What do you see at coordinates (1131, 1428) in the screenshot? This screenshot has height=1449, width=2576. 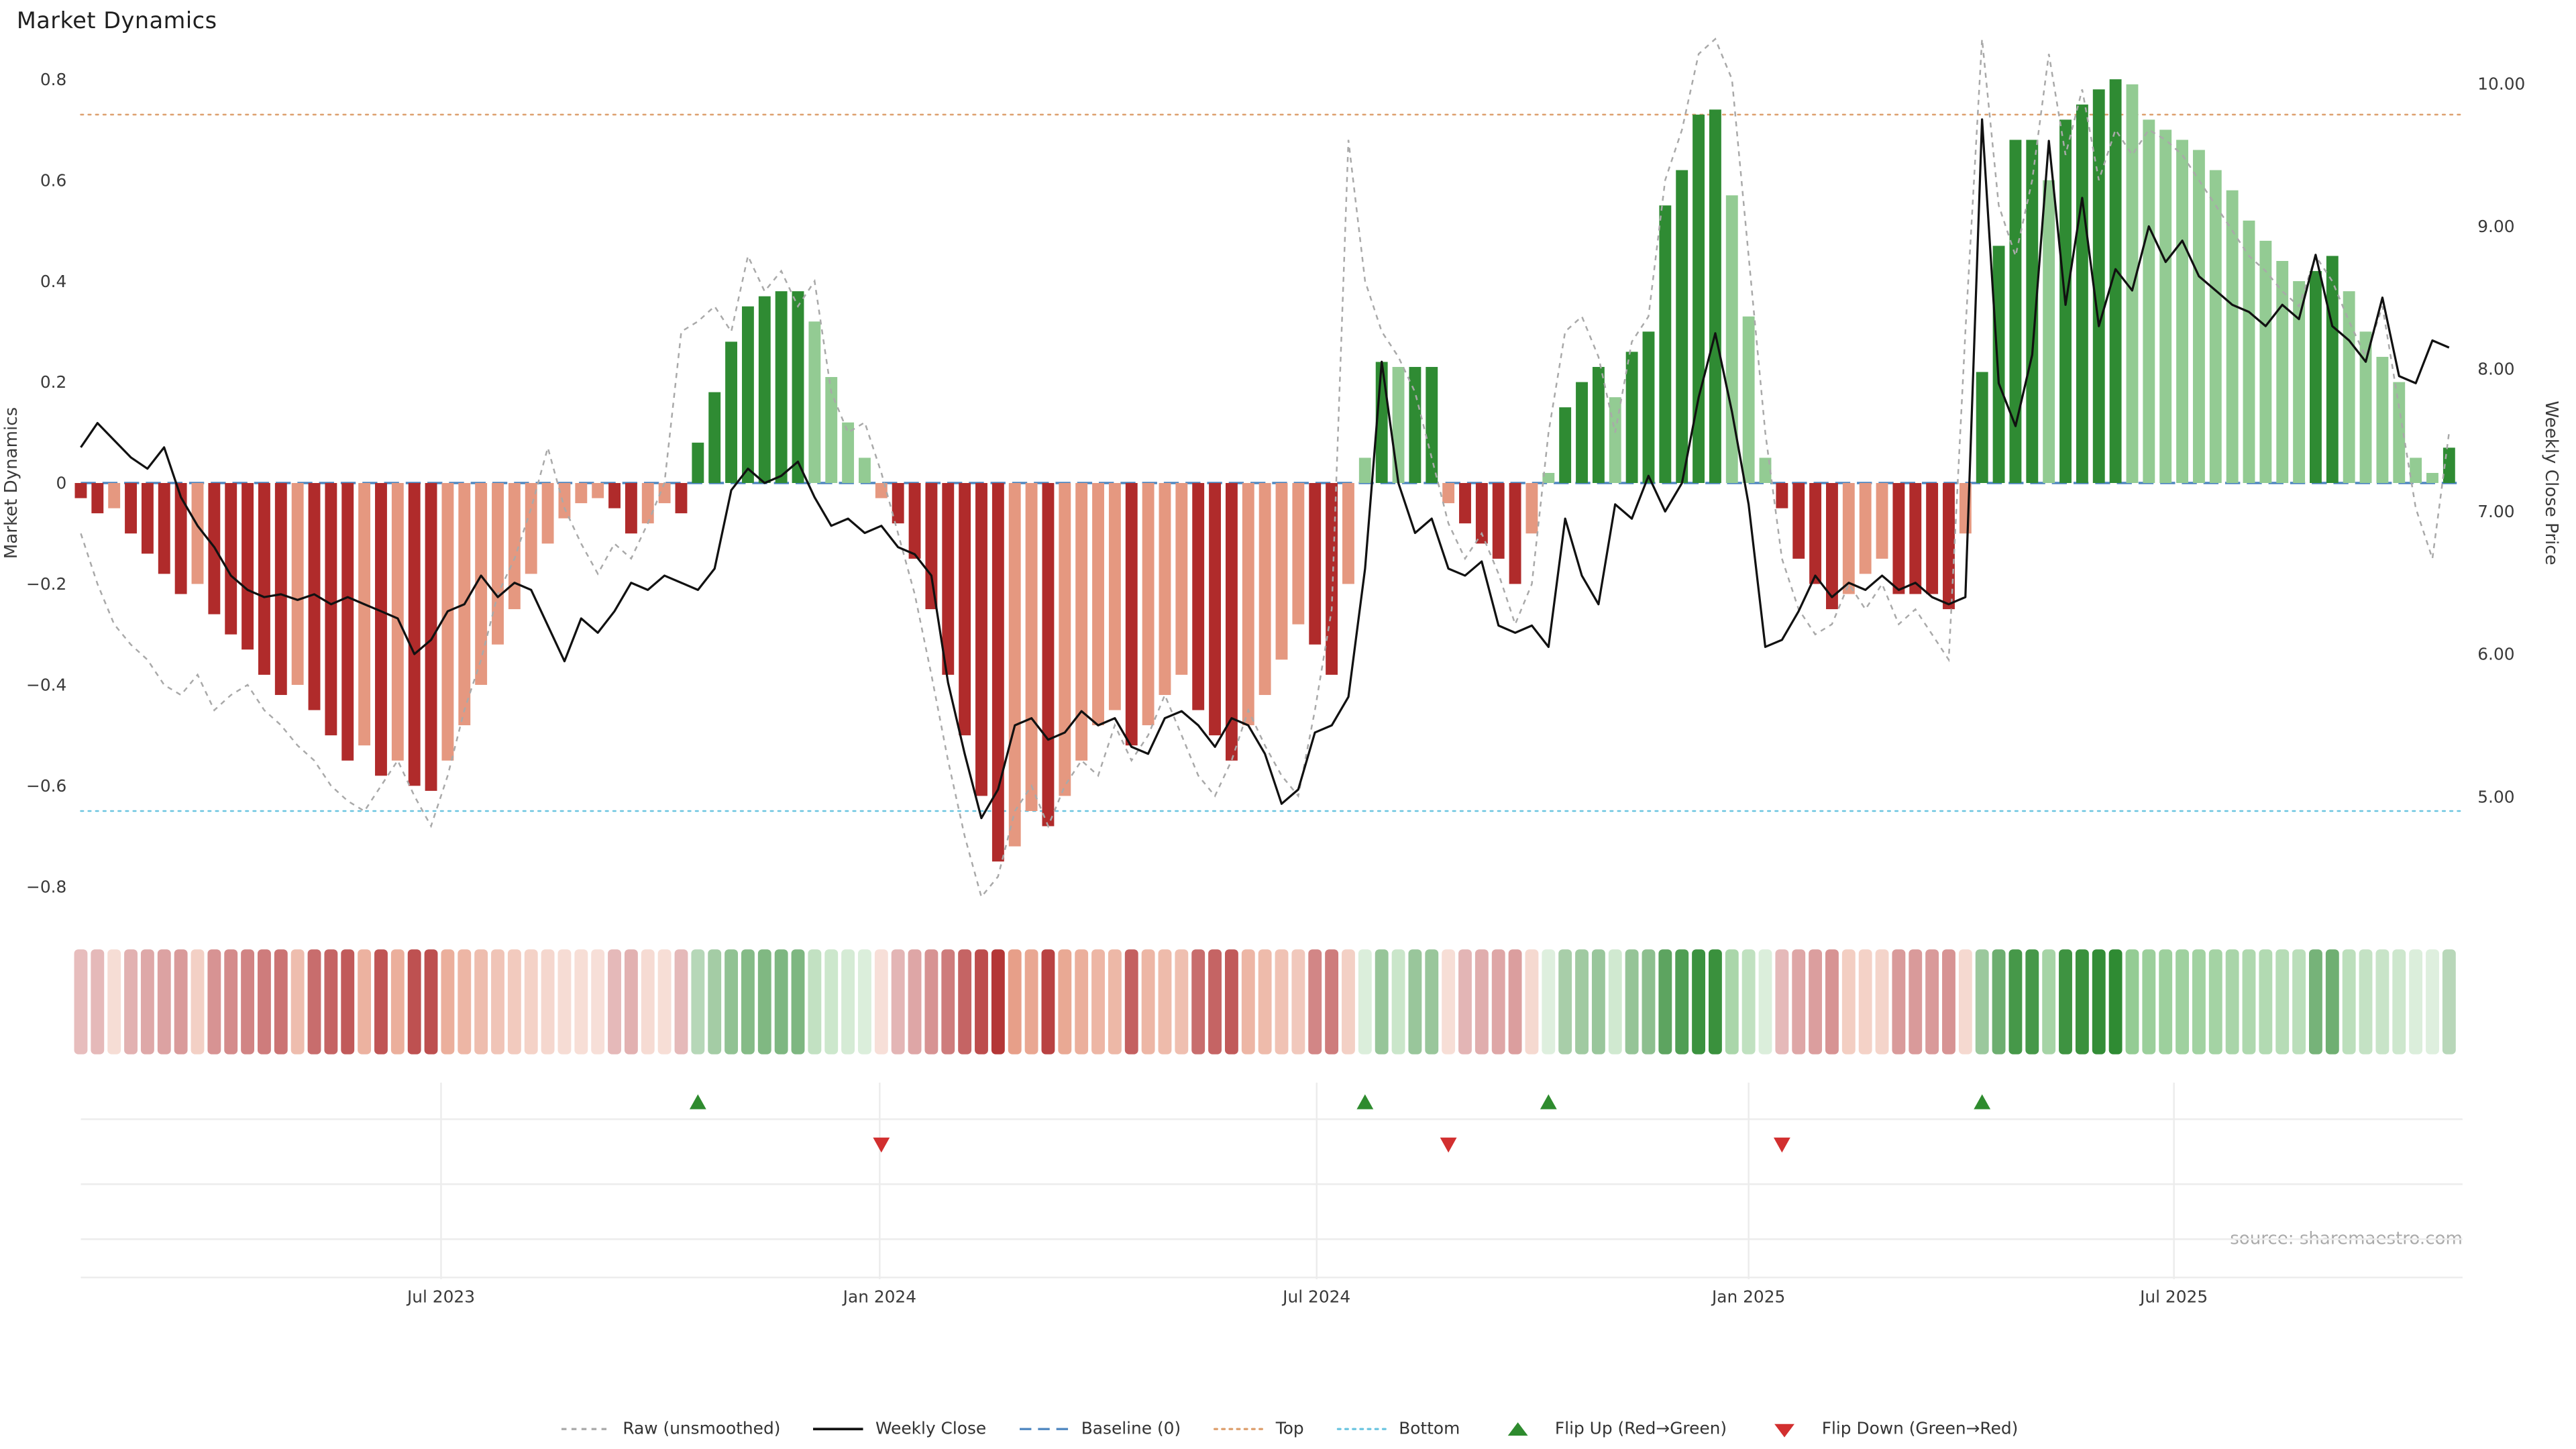 I see `legend-label: Baseline (0)` at bounding box center [1131, 1428].